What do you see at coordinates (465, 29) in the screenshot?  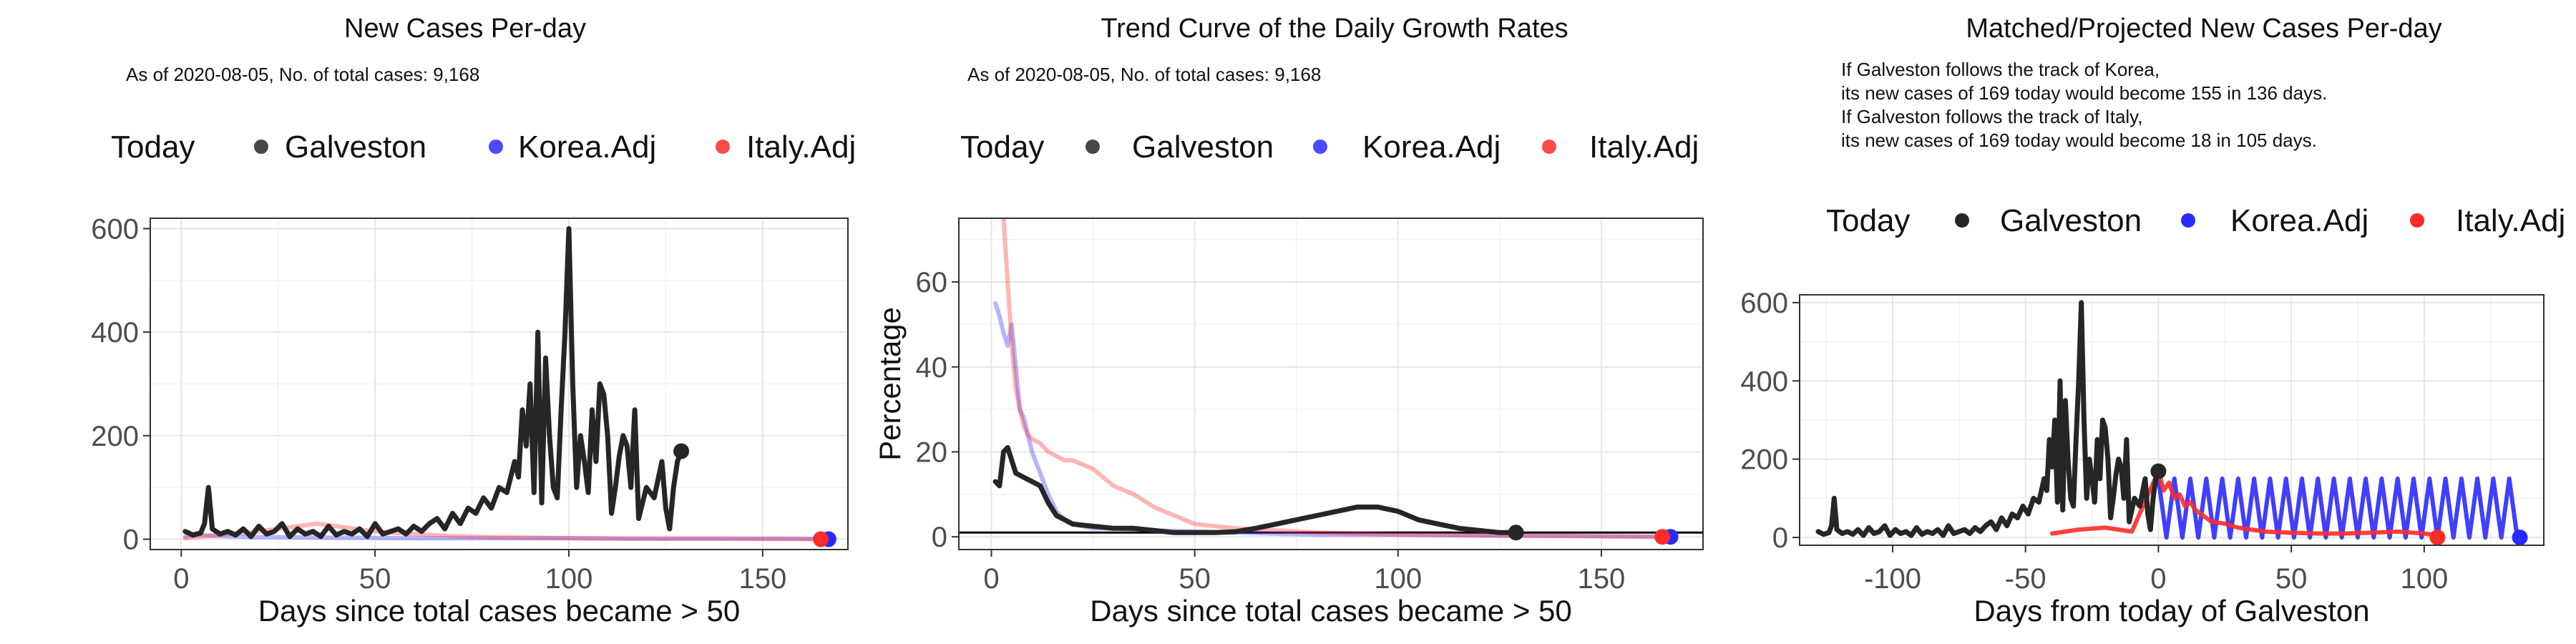 I see `chart-title: New Cases Per-day` at bounding box center [465, 29].